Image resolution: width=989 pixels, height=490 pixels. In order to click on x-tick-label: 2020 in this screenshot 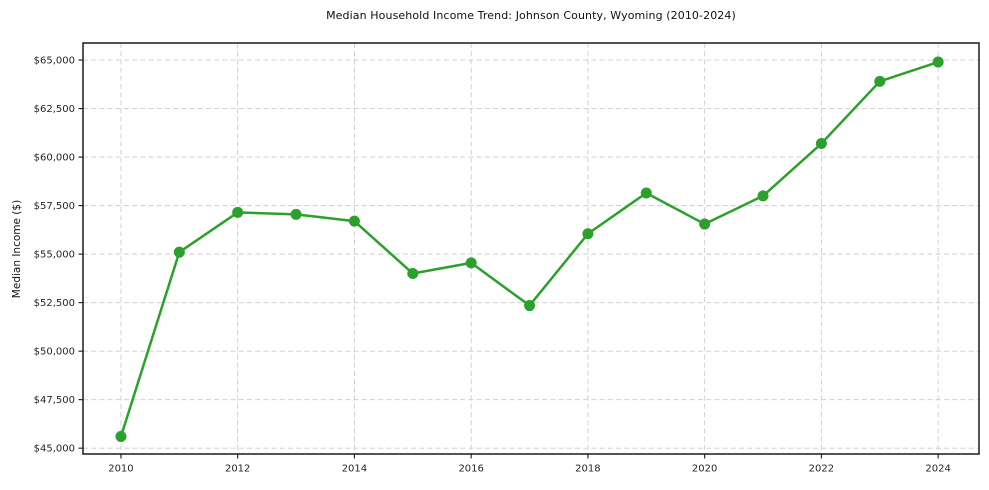, I will do `click(704, 469)`.